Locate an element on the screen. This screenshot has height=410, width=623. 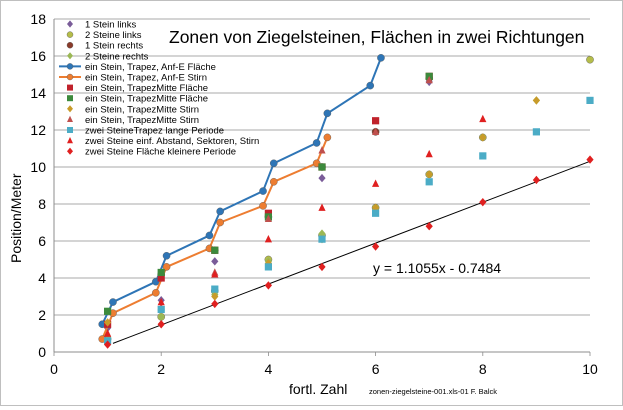
footnote: zonen-ziegelsteine-001.xls-01 F. Balck is located at coordinates (433, 391).